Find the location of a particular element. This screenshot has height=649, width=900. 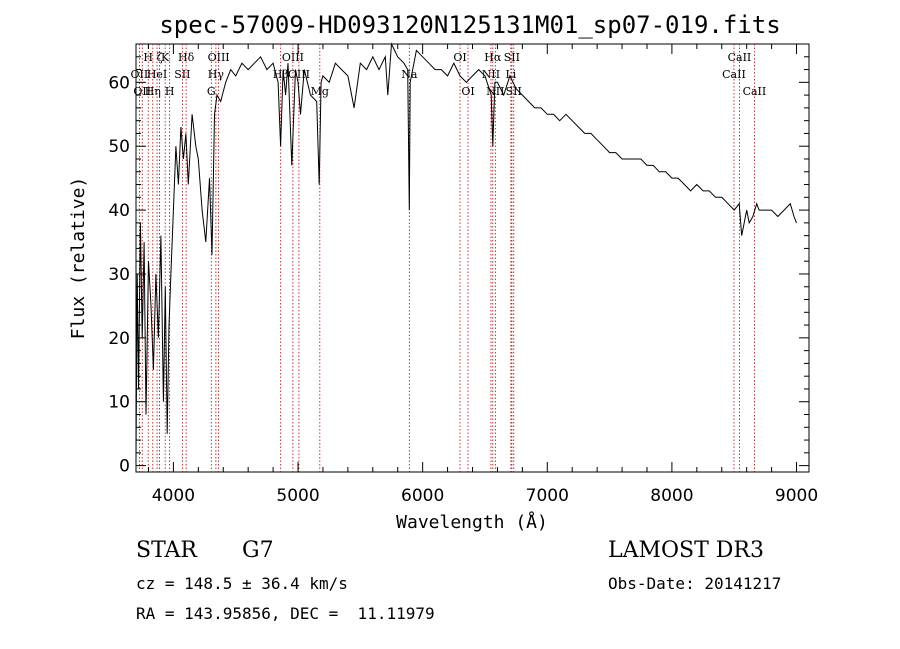

spectral-line-label: OII is located at coordinates (140, 74).